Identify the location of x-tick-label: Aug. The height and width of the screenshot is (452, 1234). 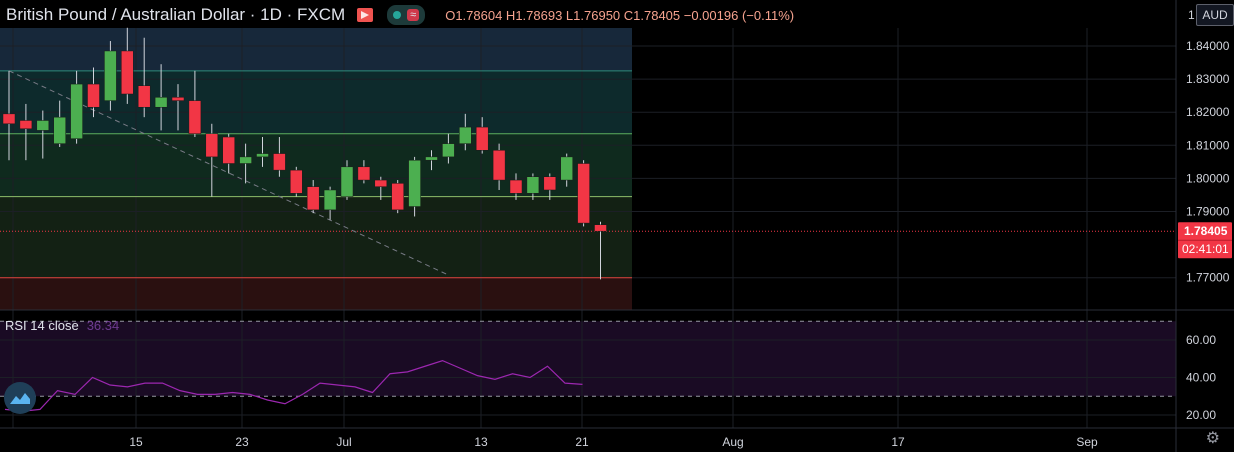
(732, 442).